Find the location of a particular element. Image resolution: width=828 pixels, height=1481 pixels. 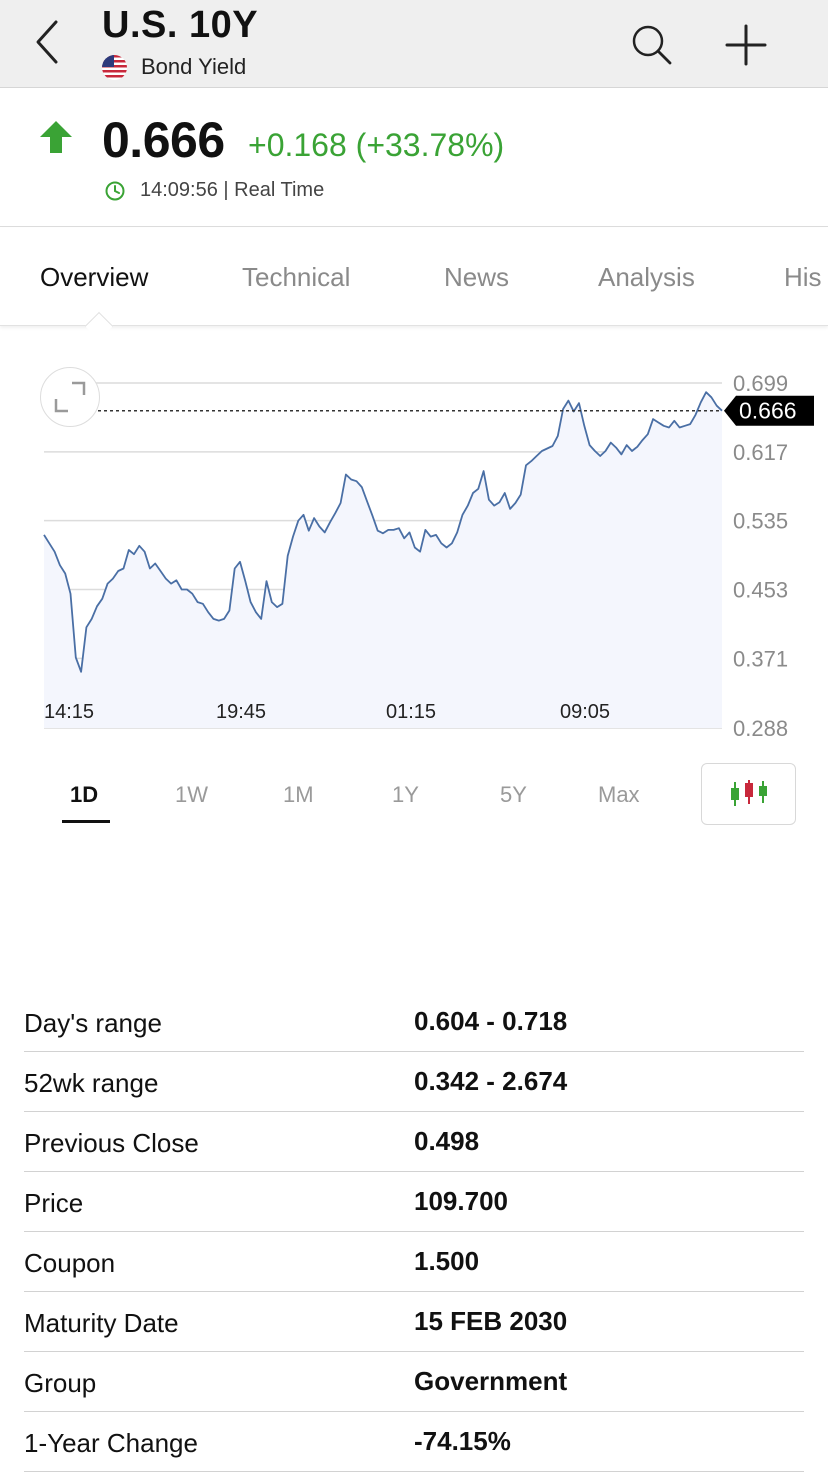

detail-value: 1.500 is located at coordinates (447, 1261).